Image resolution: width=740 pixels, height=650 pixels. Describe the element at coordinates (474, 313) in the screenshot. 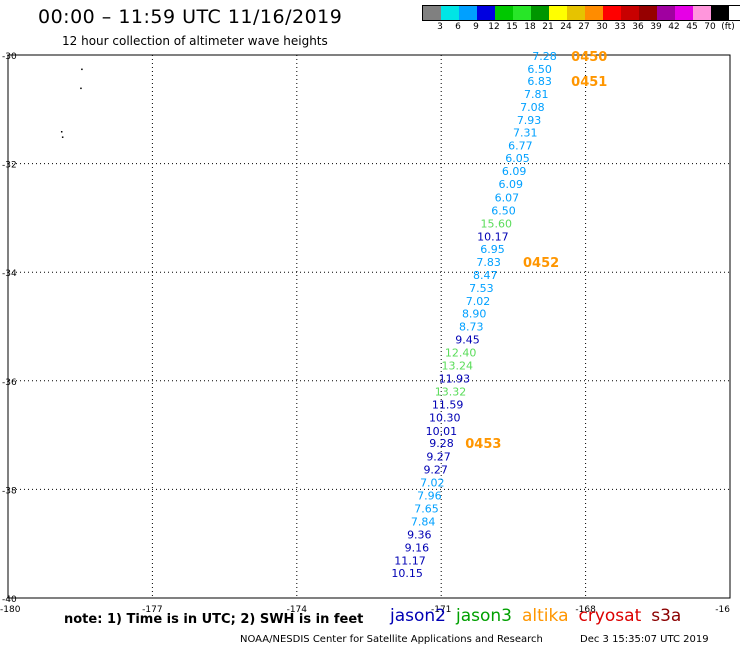

I see `swh-value: 8.90` at that location.